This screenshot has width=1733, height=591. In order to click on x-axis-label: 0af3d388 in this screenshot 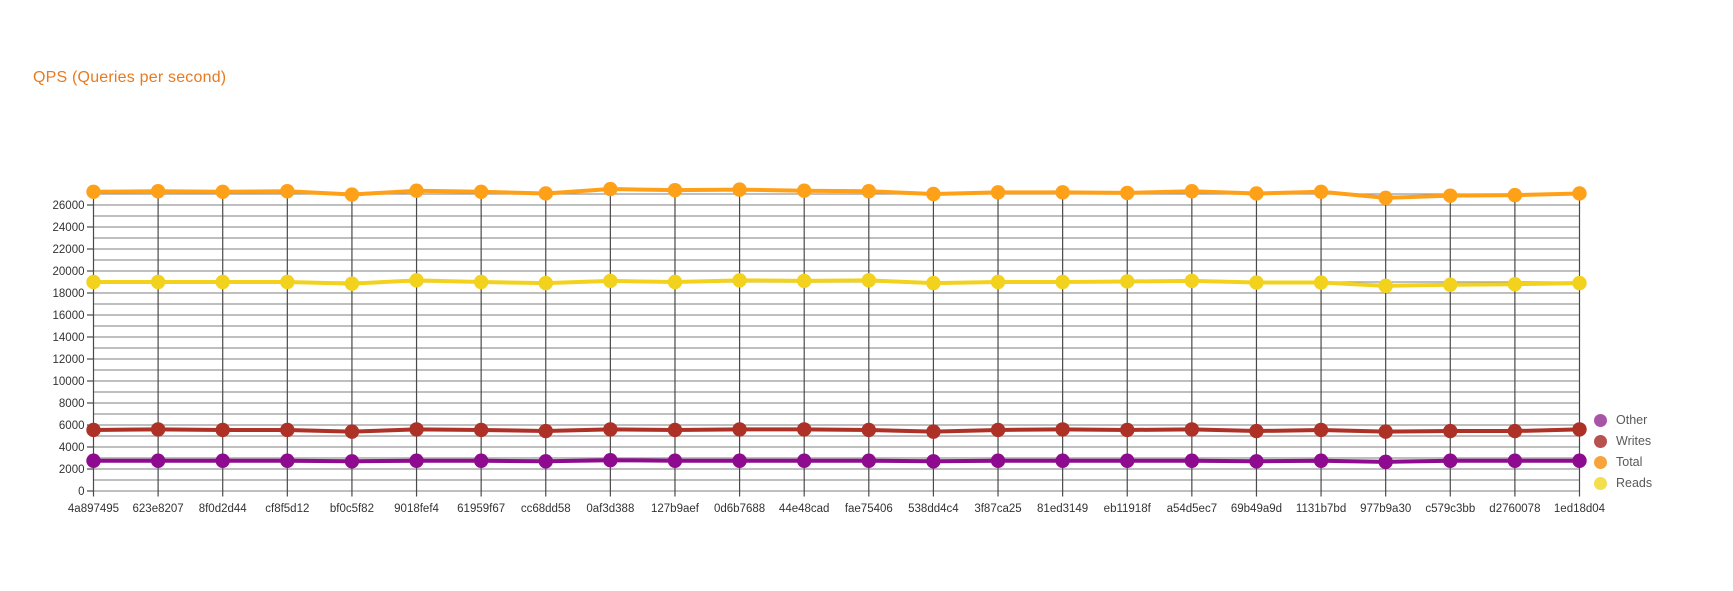, I will do `click(610, 509)`.